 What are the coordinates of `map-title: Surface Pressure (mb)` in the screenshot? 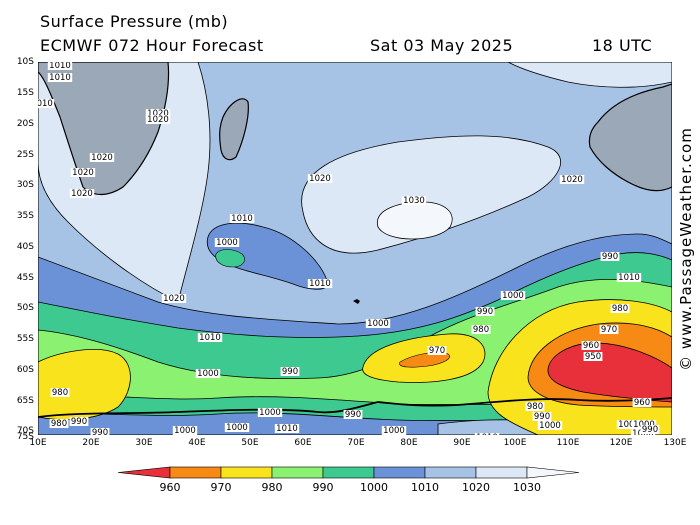 It's located at (134, 21).